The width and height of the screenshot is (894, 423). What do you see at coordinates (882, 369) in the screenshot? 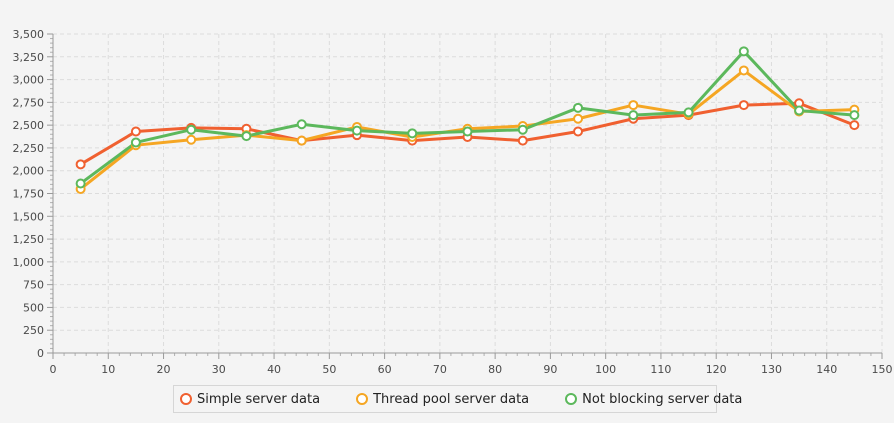
I see `x-tick-label: 150` at bounding box center [882, 369].